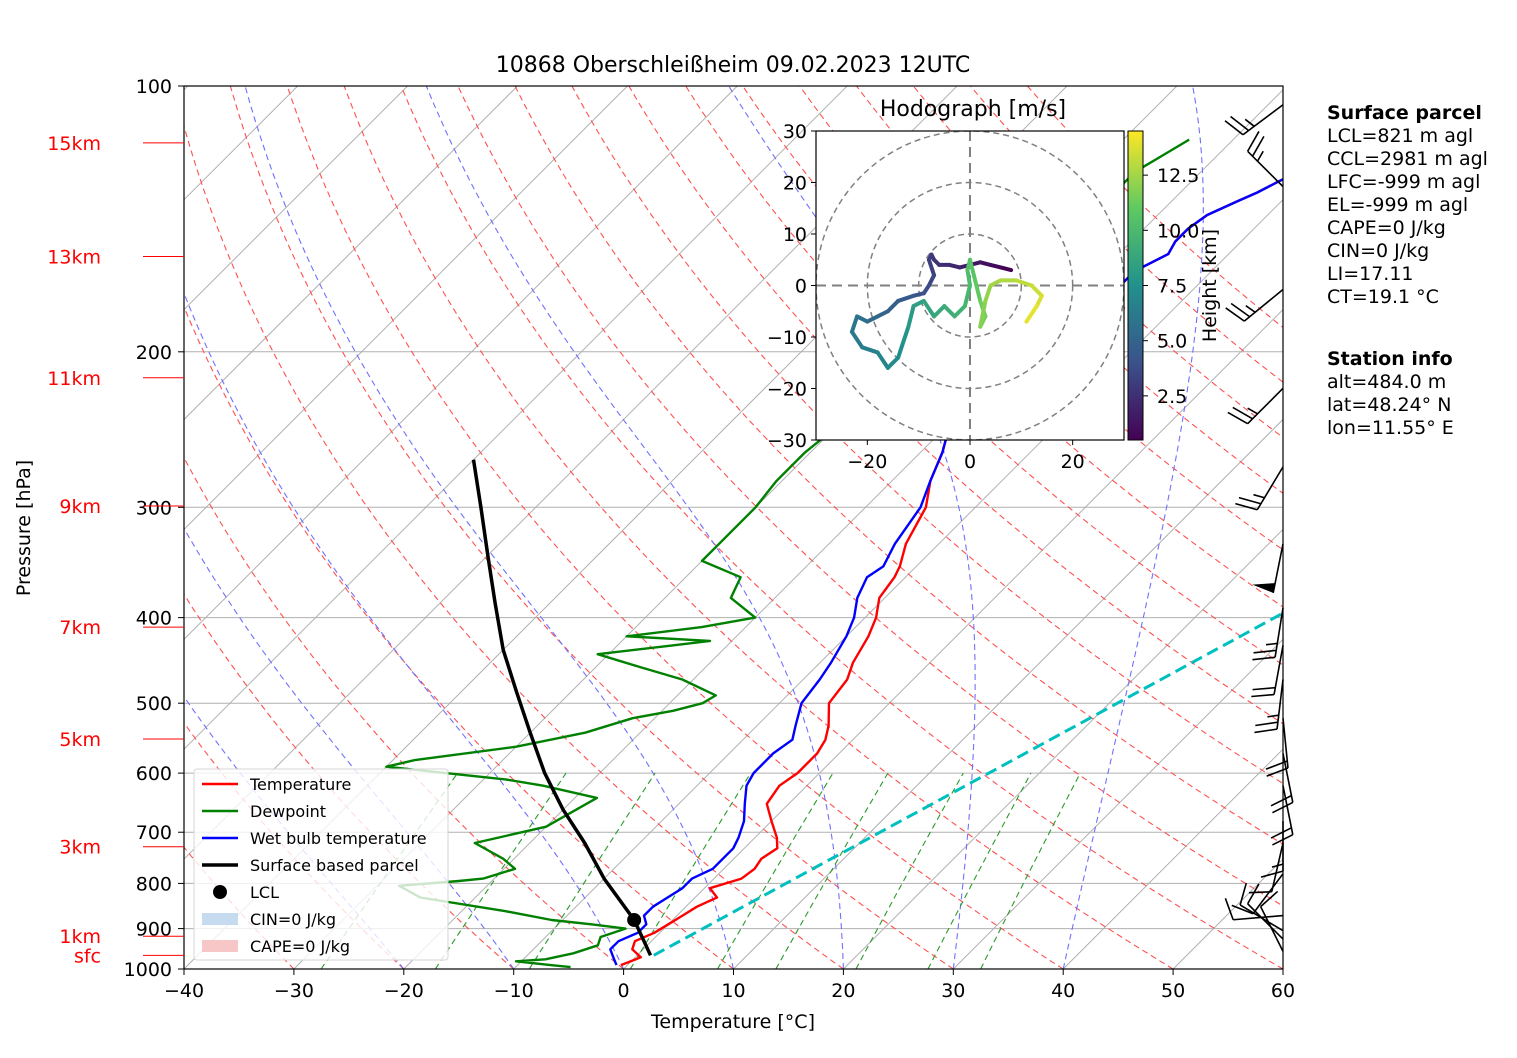 The width and height of the screenshot is (1517, 1058). I want to click on p-tick-label: 600, so click(154, 774).